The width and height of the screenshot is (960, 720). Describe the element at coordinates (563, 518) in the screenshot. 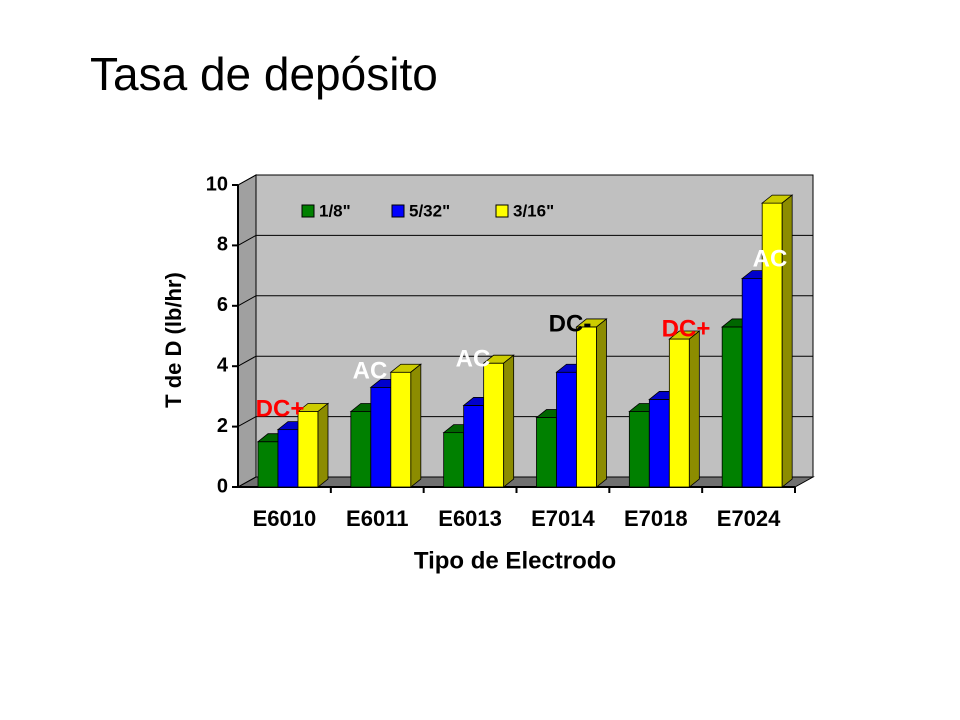

I see `x-tick-label: E7014` at that location.